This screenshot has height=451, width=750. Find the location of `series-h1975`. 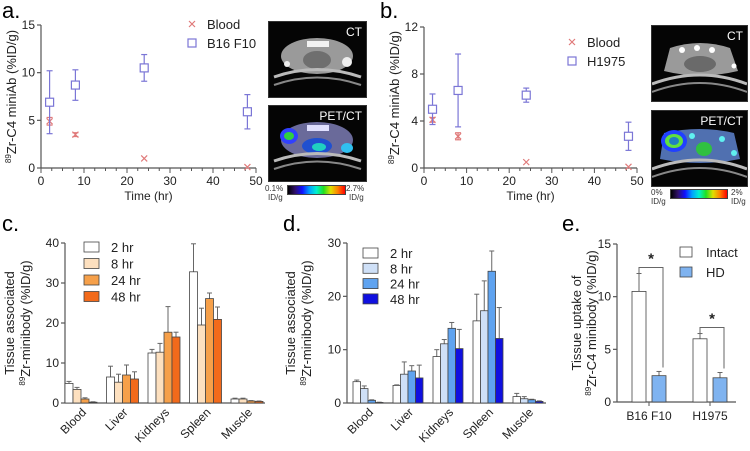

series-h1975 is located at coordinates (530, 102).